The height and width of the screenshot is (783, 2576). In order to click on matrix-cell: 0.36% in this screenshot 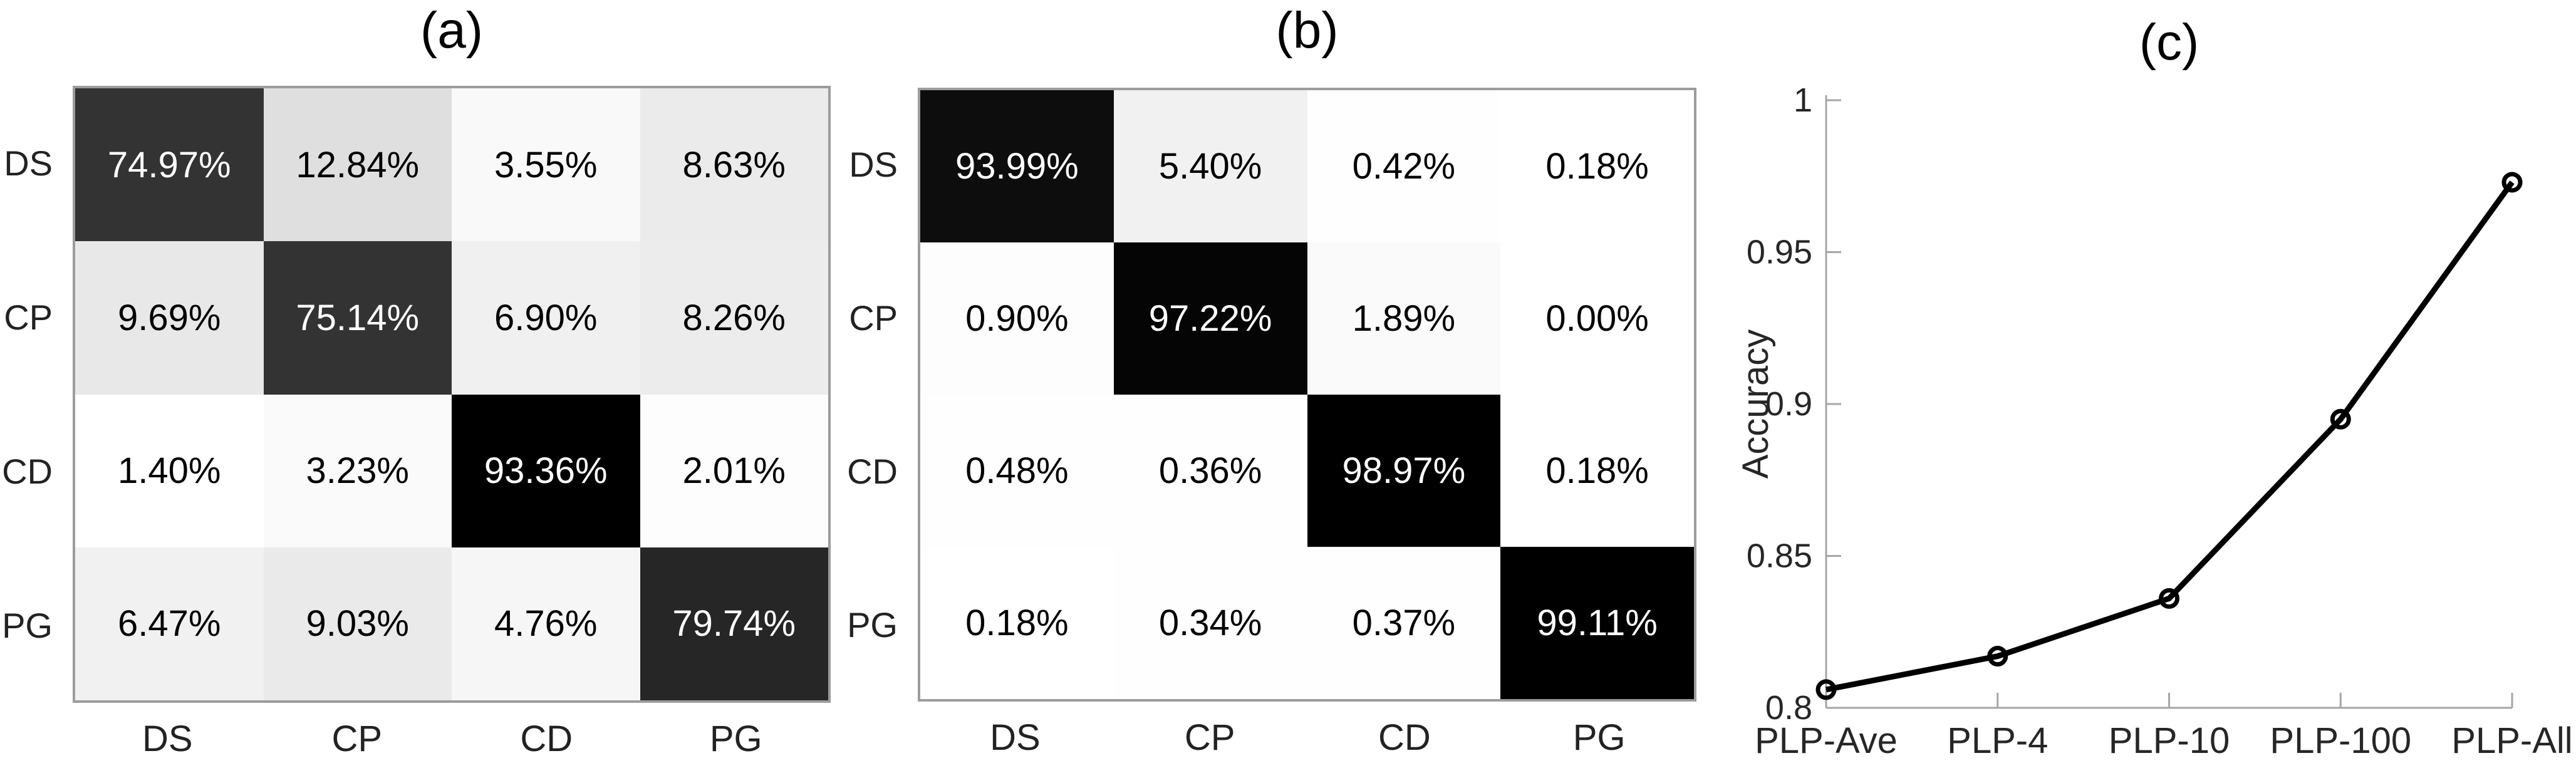, I will do `click(1210, 471)`.